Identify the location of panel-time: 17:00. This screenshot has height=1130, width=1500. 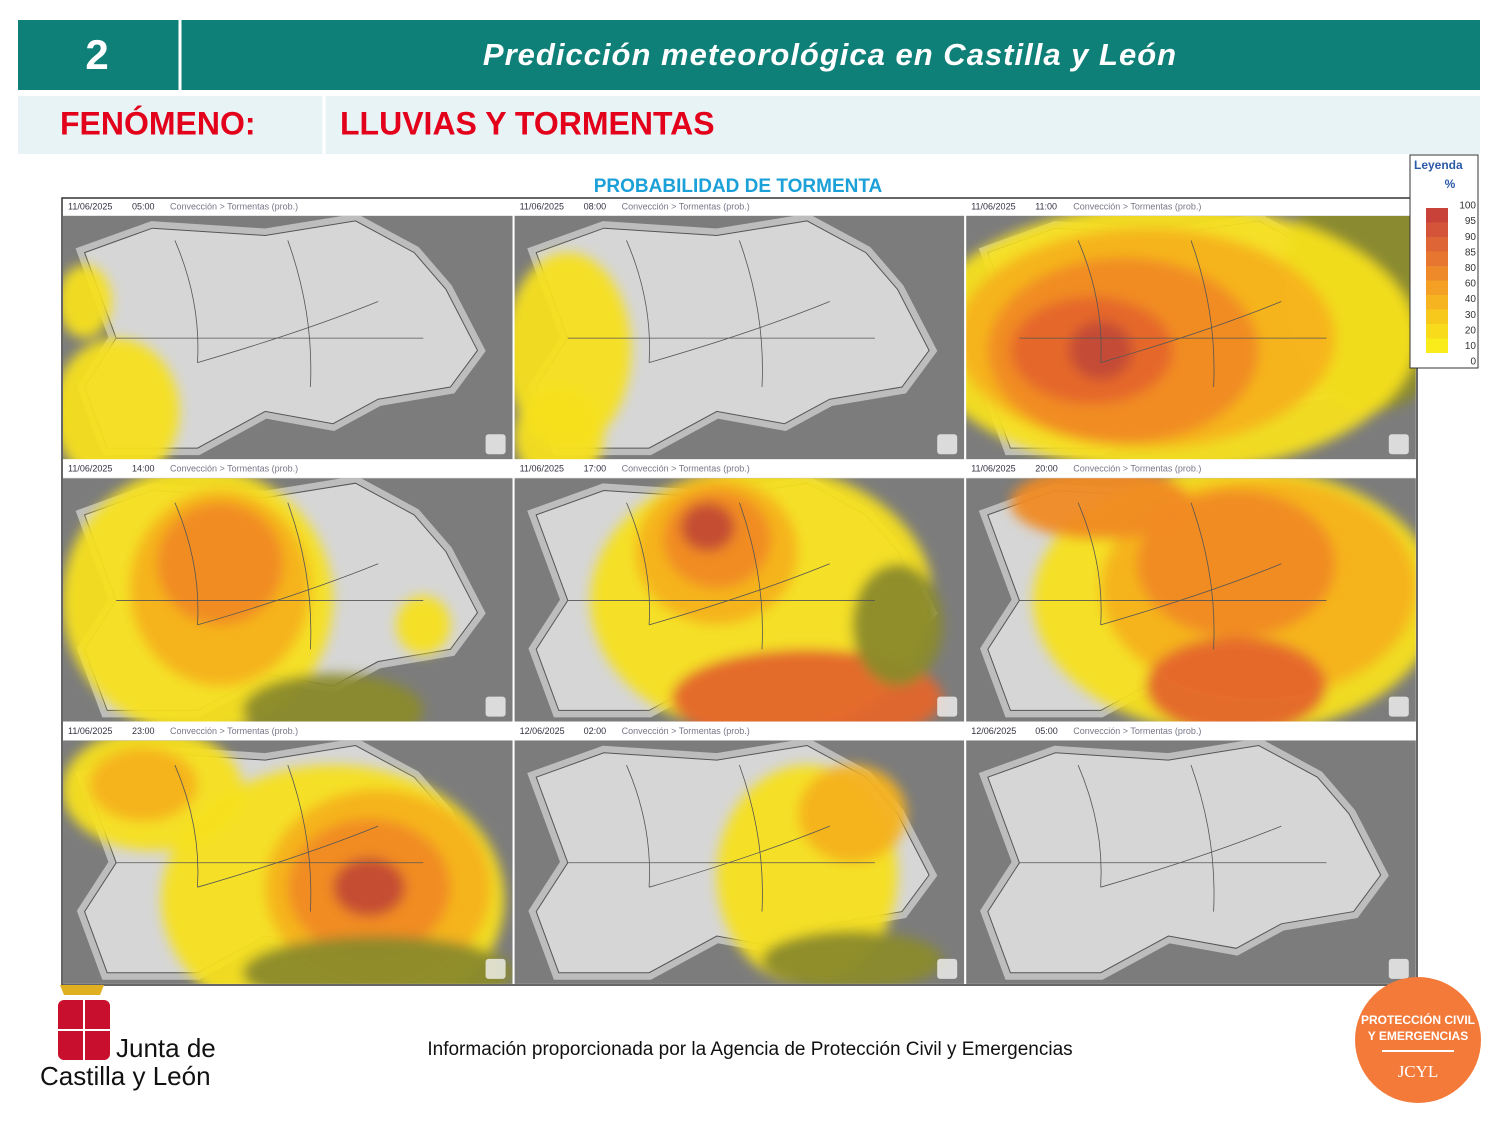
(595, 469).